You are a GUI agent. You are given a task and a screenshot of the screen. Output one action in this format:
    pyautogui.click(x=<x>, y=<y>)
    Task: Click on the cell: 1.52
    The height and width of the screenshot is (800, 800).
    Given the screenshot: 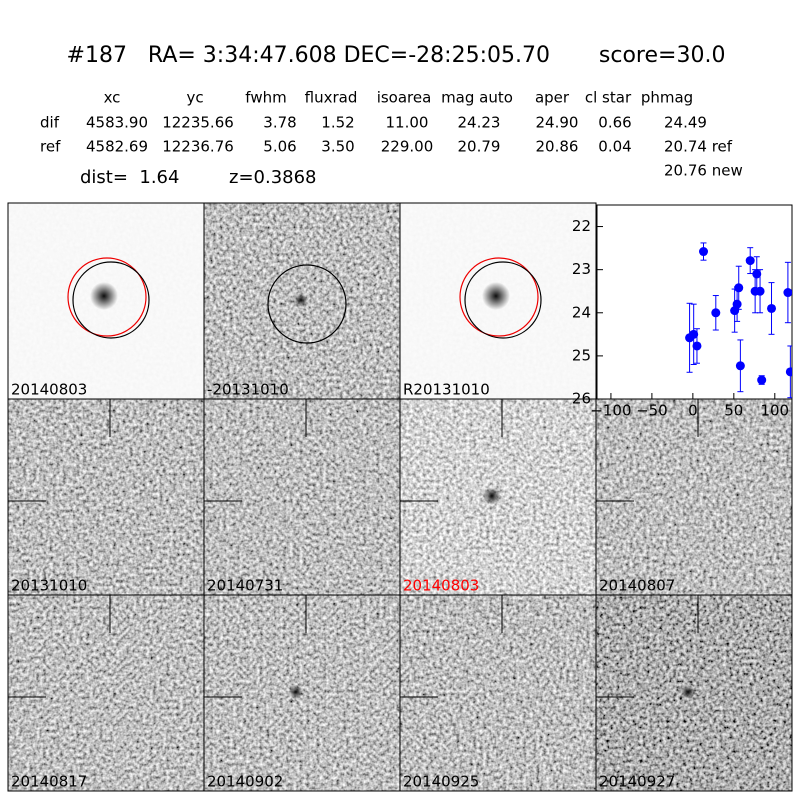 What is the action you would take?
    pyautogui.click(x=337, y=123)
    